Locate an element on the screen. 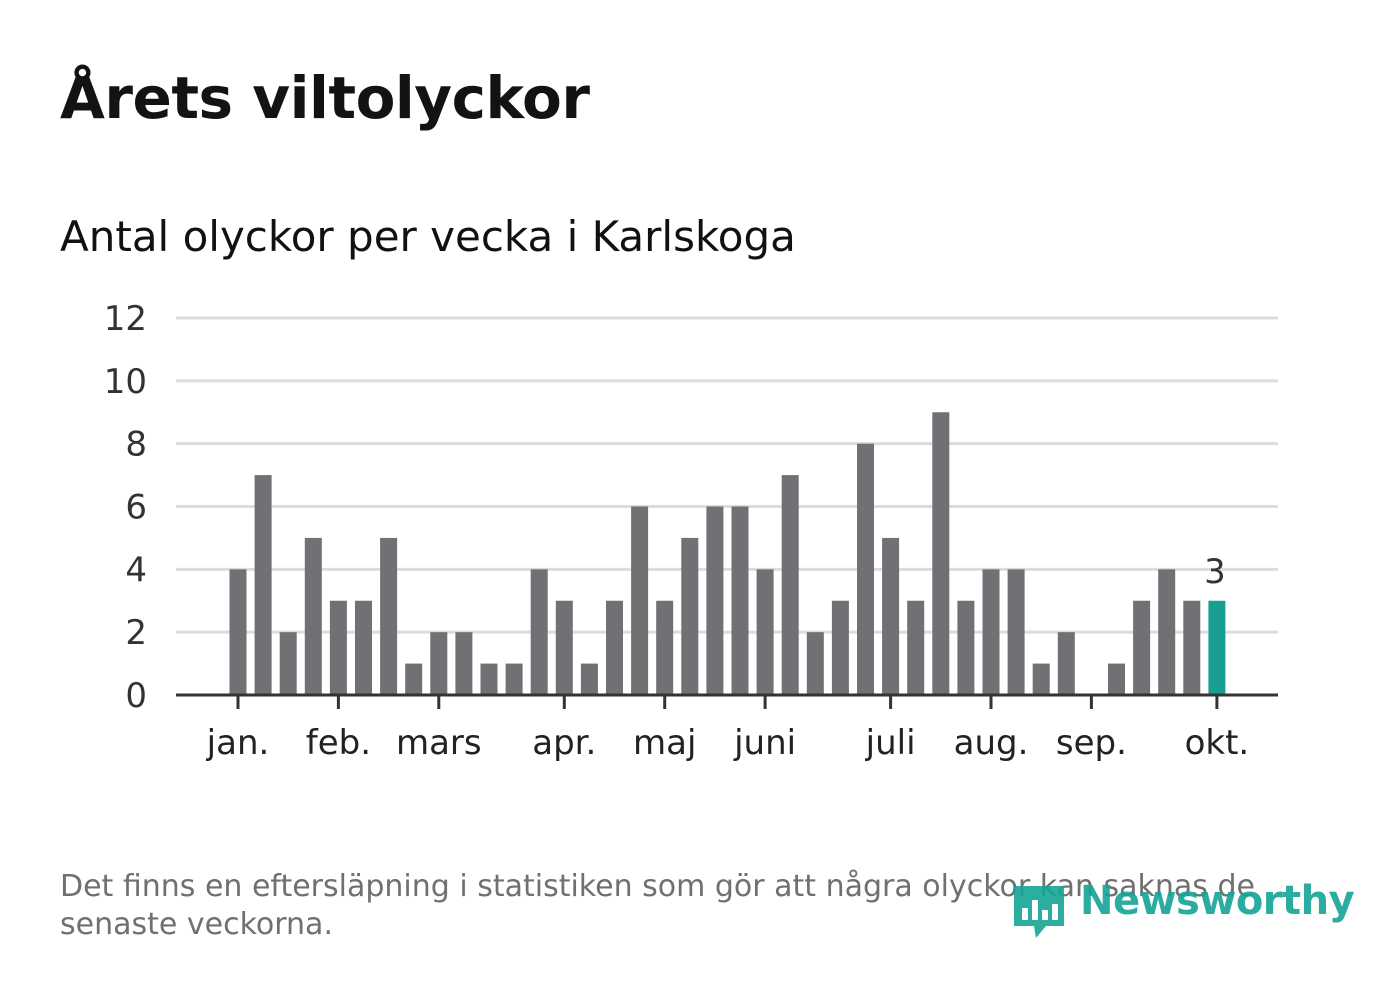  x-tick-label: okt. is located at coordinates (1217, 743).